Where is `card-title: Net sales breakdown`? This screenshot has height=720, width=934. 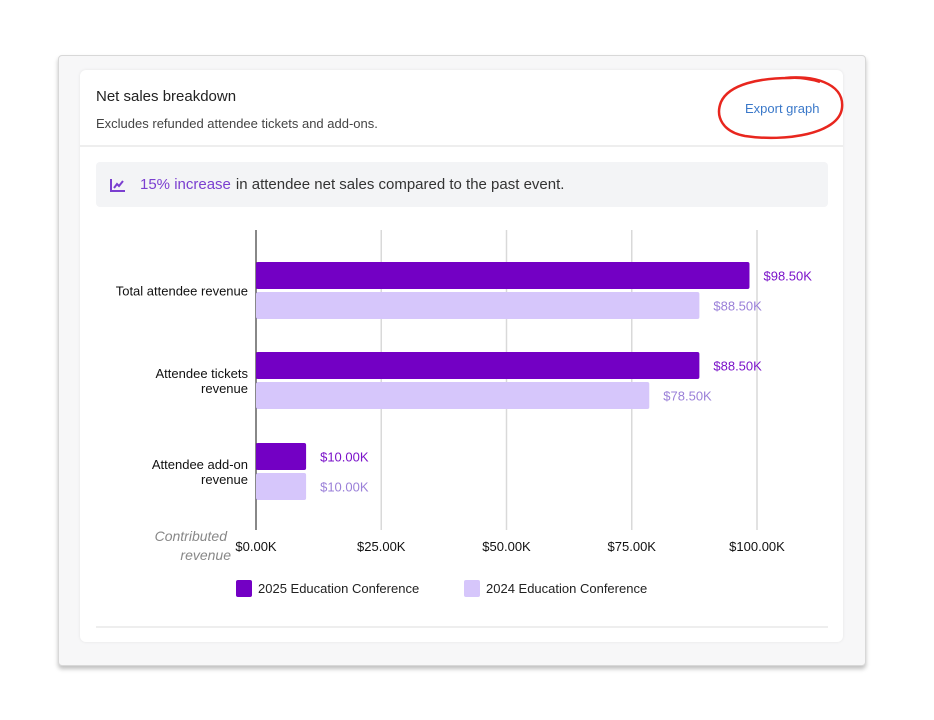
card-title: Net sales breakdown is located at coordinates (166, 96).